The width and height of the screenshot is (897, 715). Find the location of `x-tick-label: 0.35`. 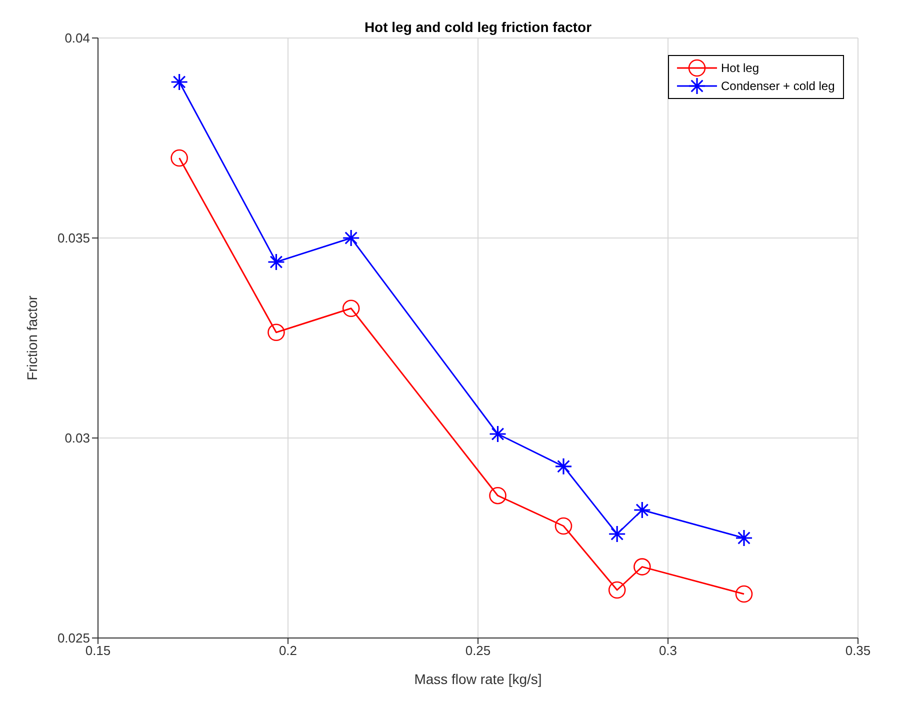

x-tick-label: 0.35 is located at coordinates (858, 650).